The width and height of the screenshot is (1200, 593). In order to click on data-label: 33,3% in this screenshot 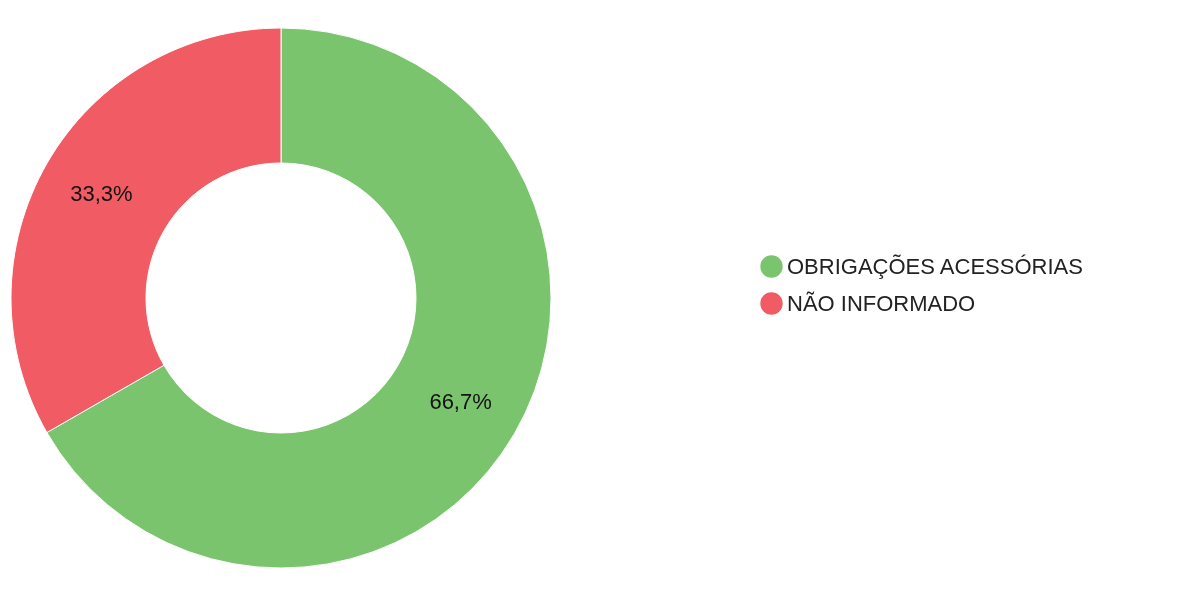, I will do `click(101, 194)`.